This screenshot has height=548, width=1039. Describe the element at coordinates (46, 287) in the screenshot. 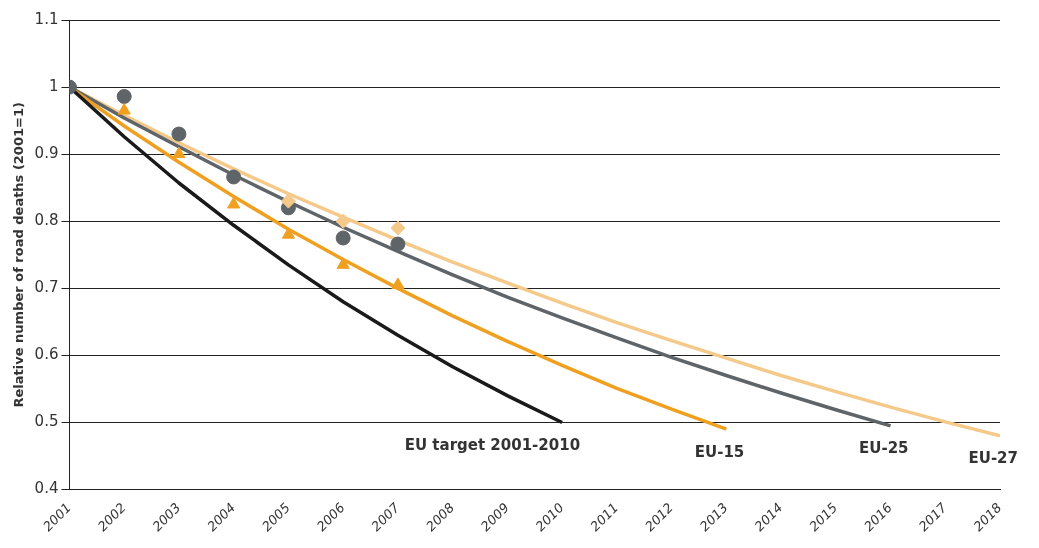

I see `y-tick-label: 0.7` at that location.